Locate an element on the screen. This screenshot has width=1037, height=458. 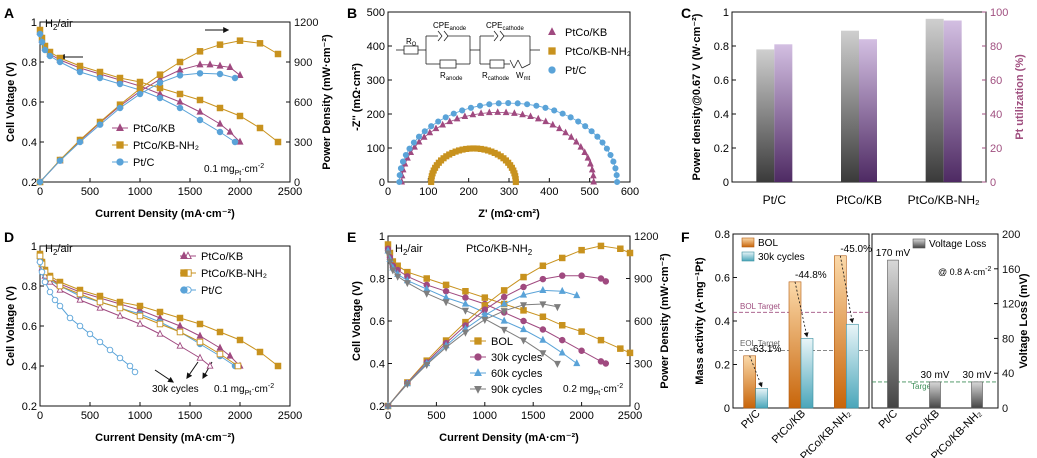
panel-e-ytick-label: 0.8 is located at coordinates (377, 280).